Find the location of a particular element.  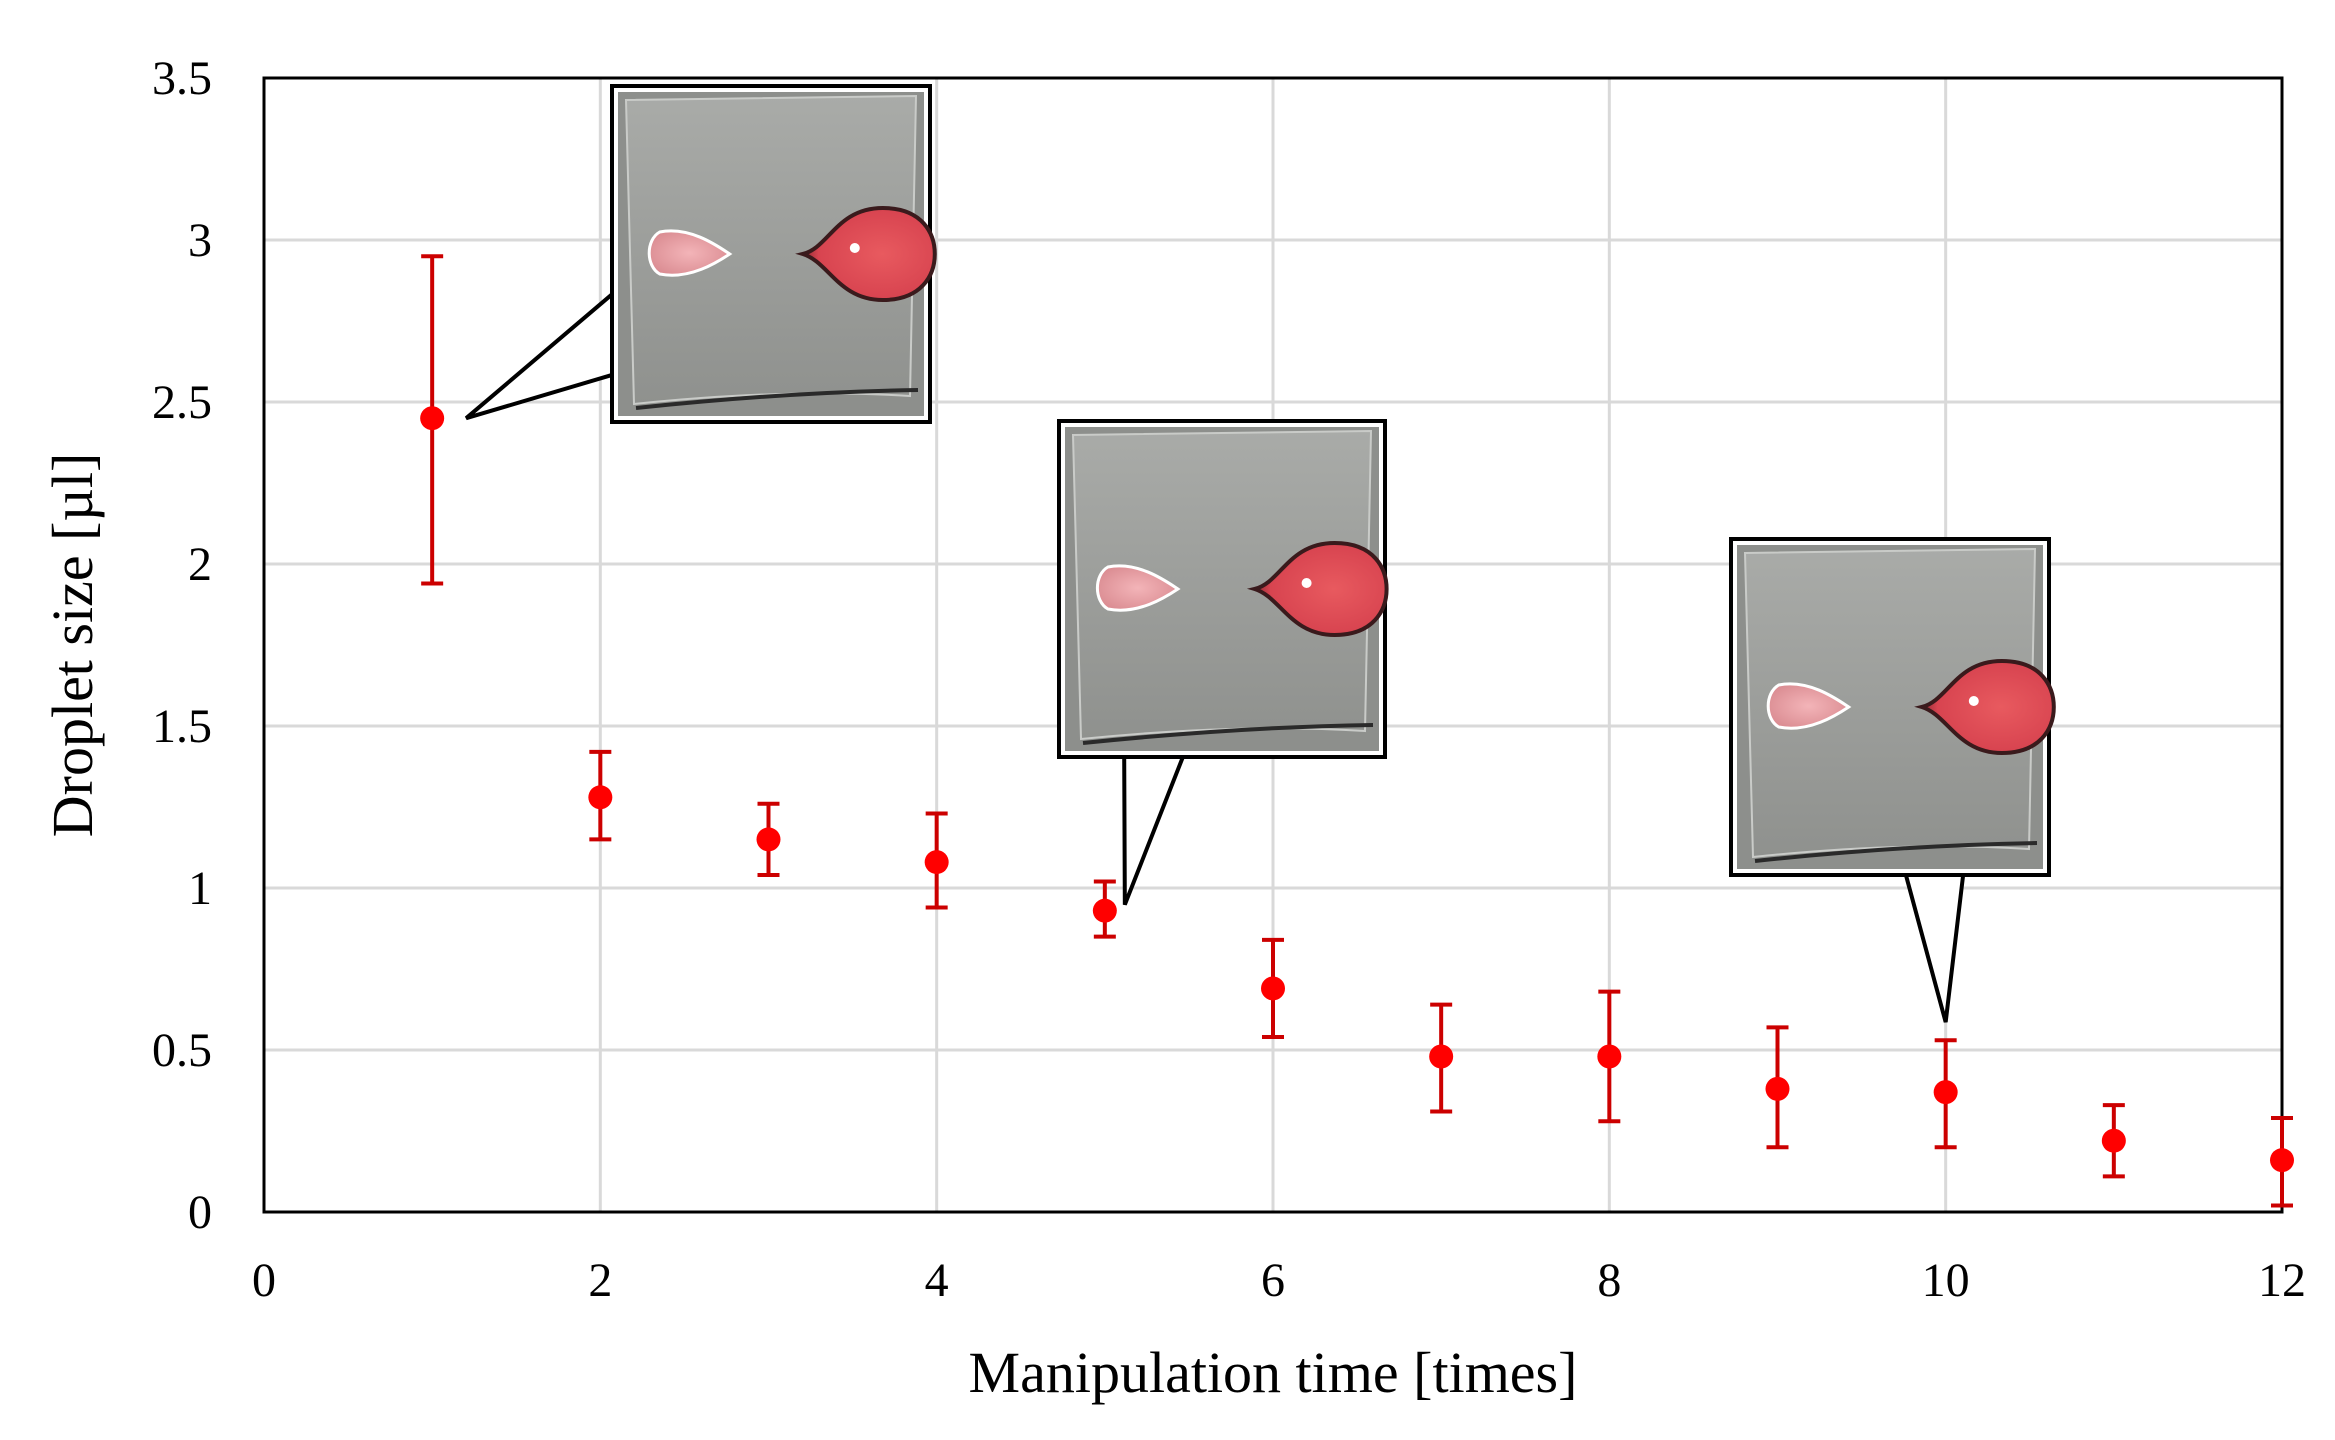

y-tick-label: 3.5 is located at coordinates (182, 78).